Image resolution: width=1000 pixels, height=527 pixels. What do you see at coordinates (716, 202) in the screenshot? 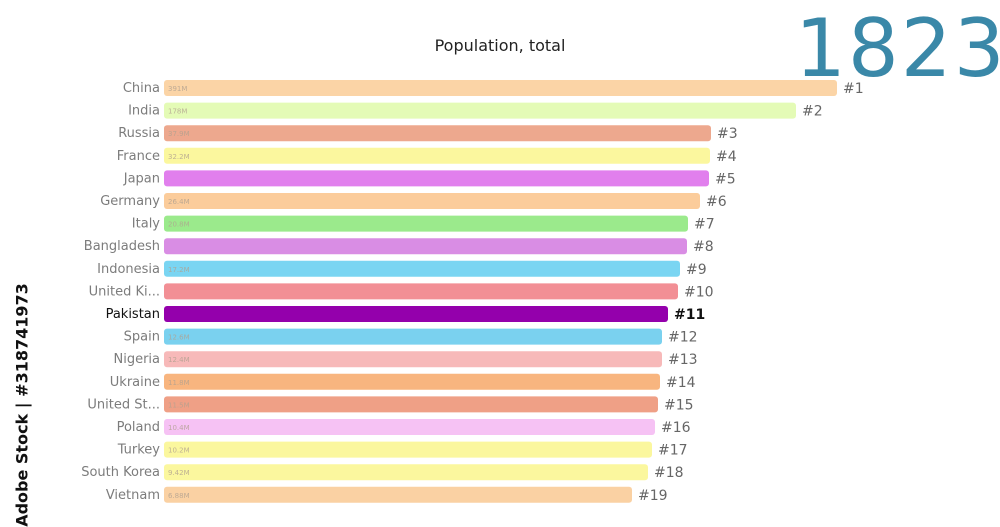
I see `rank-label: #6` at bounding box center [716, 202].